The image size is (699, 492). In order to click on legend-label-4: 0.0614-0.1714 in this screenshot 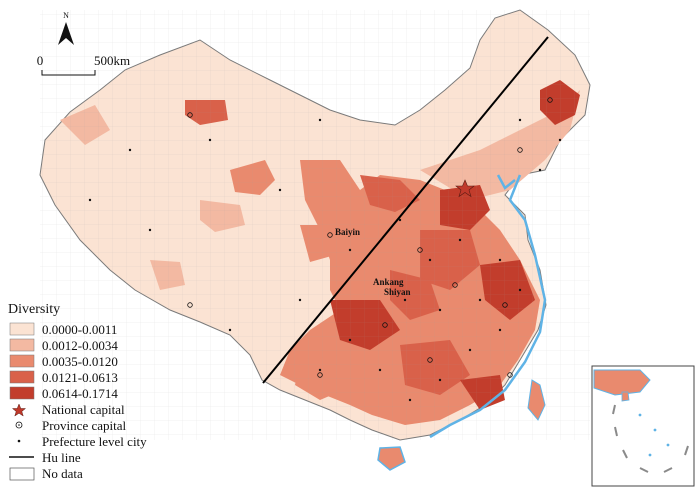, I will do `click(80, 393)`.